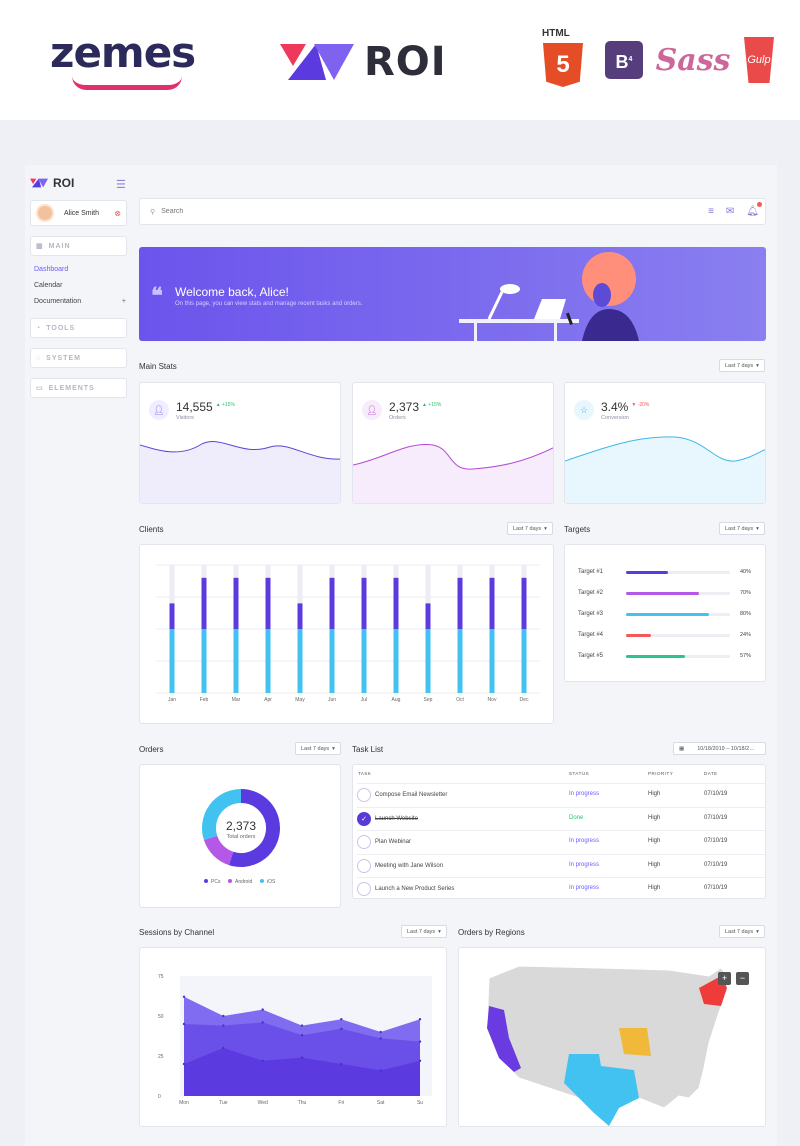 The width and height of the screenshot is (800, 1146). I want to click on sidebar-section-system: ◌ SYSTEM, so click(78, 358).